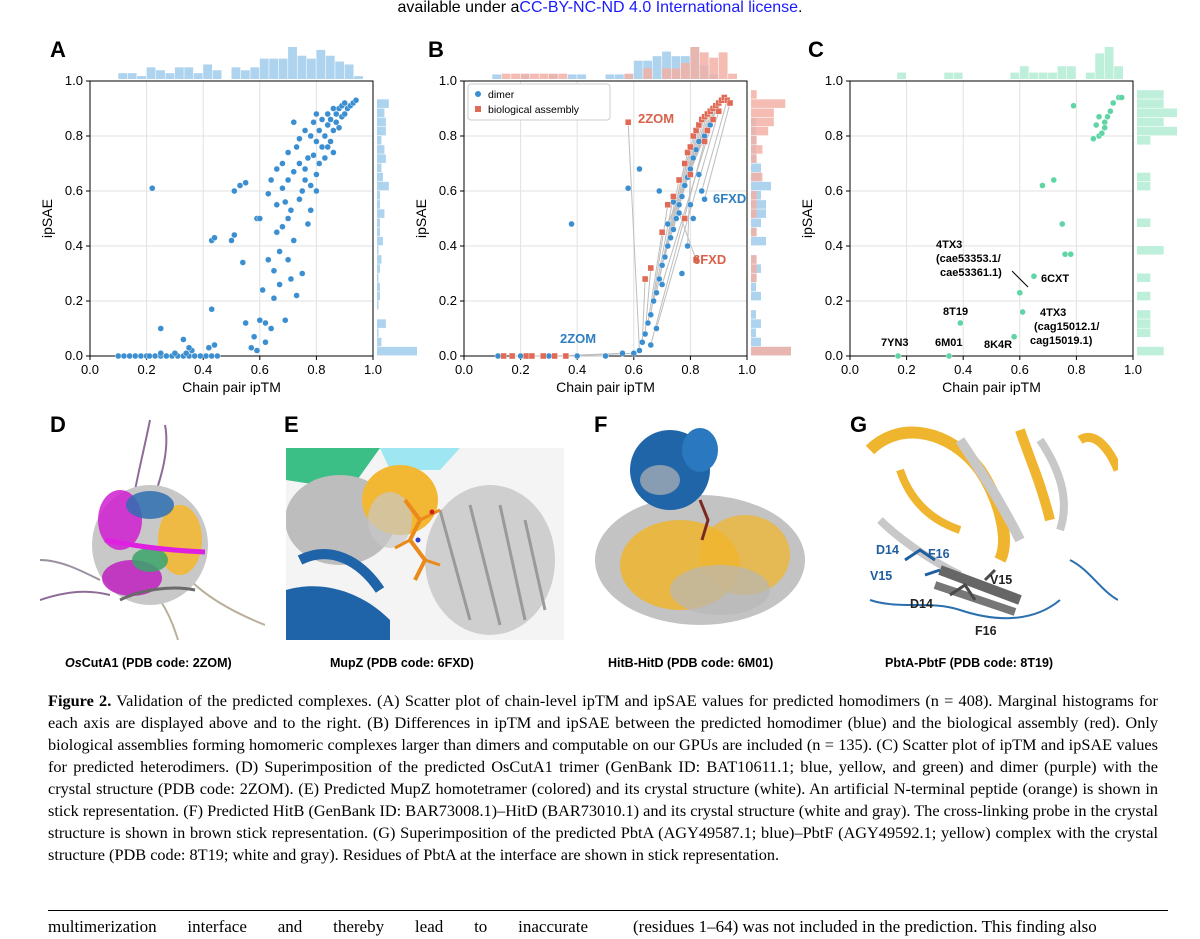 This screenshot has width=1200, height=939. What do you see at coordinates (656, 118) in the screenshot?
I see `label-2zom-red: 2ZOM` at bounding box center [656, 118].